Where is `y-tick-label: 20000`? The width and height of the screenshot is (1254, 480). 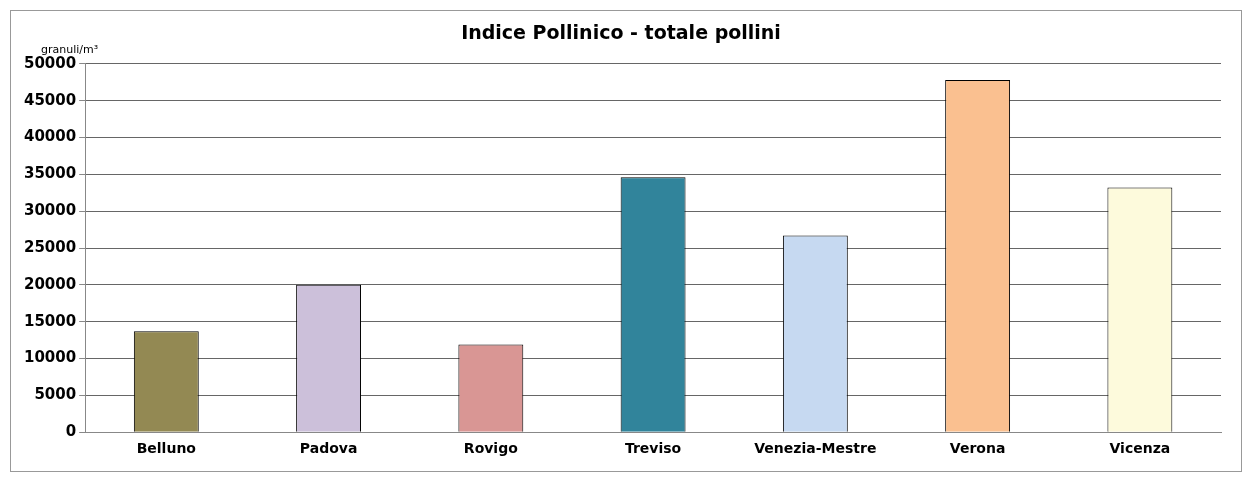
y-tick-label: 20000 is located at coordinates (50, 283).